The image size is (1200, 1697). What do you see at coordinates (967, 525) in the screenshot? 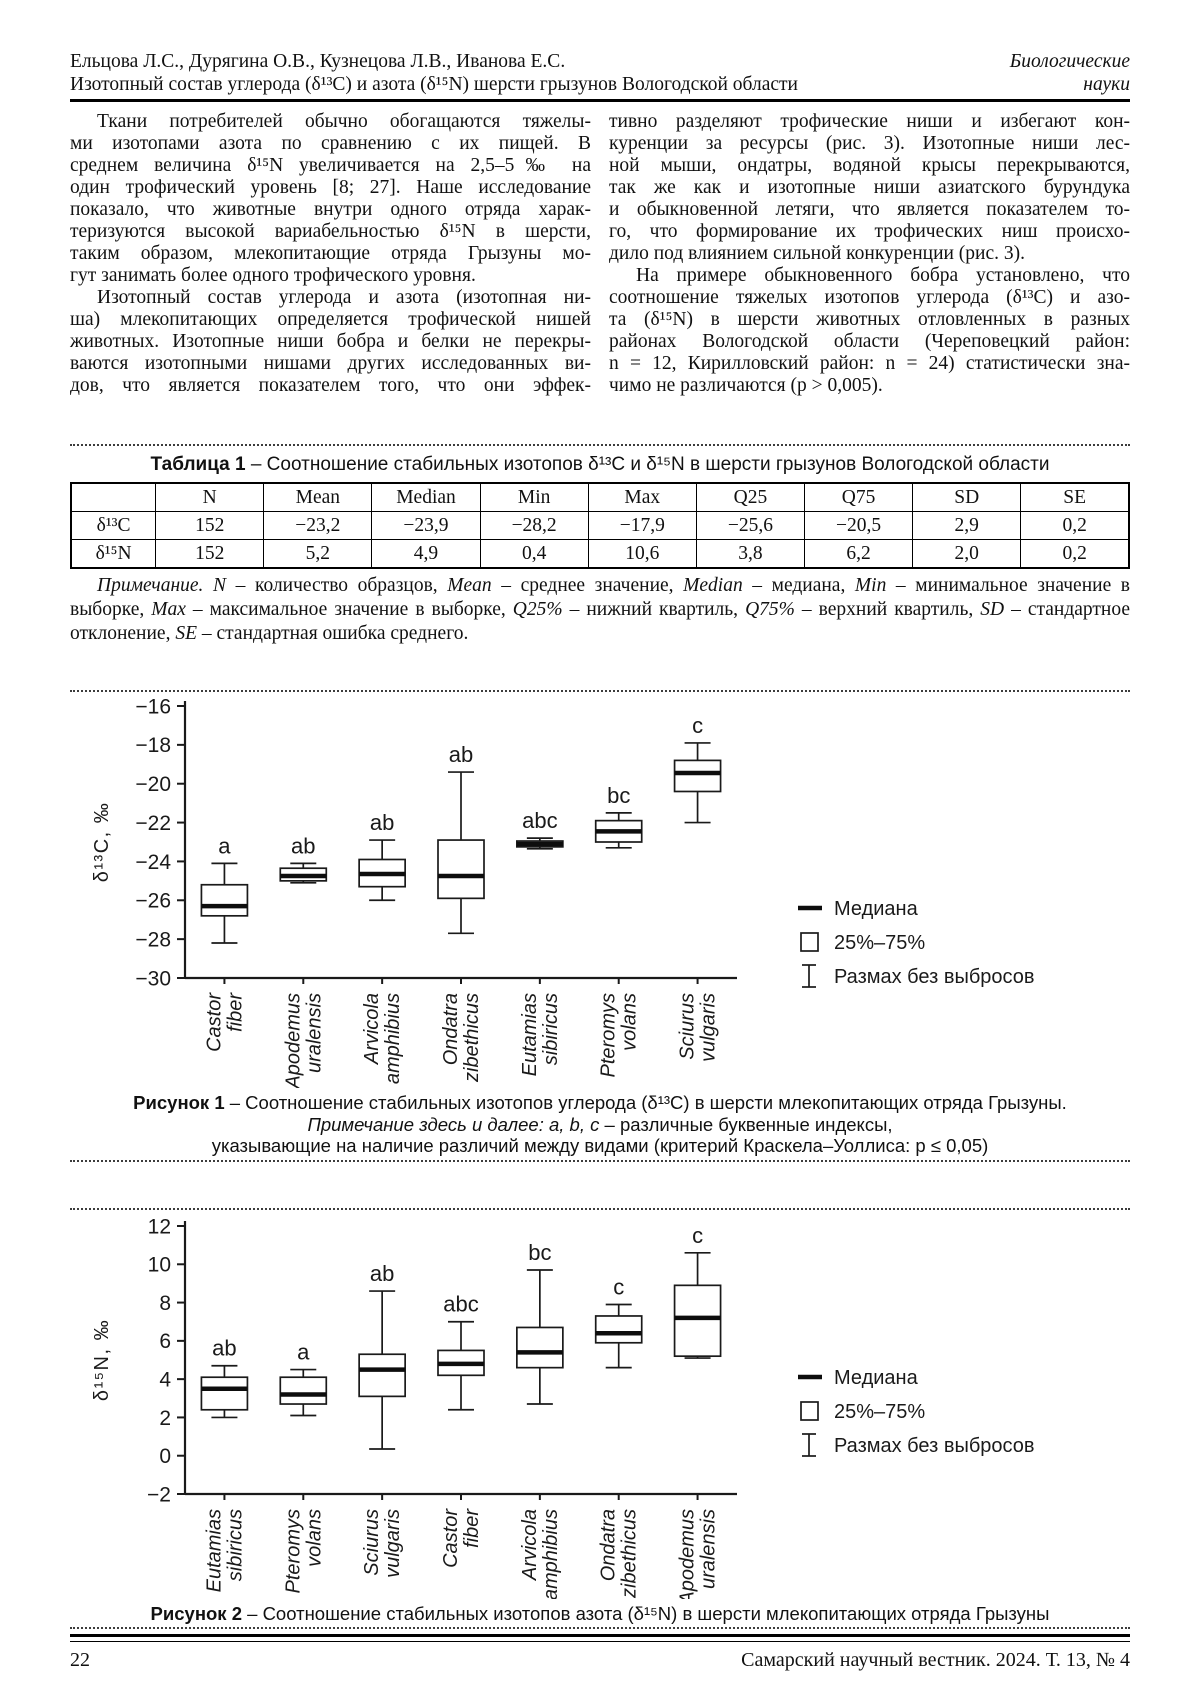
I see `table-cell: 2,9` at bounding box center [967, 525].